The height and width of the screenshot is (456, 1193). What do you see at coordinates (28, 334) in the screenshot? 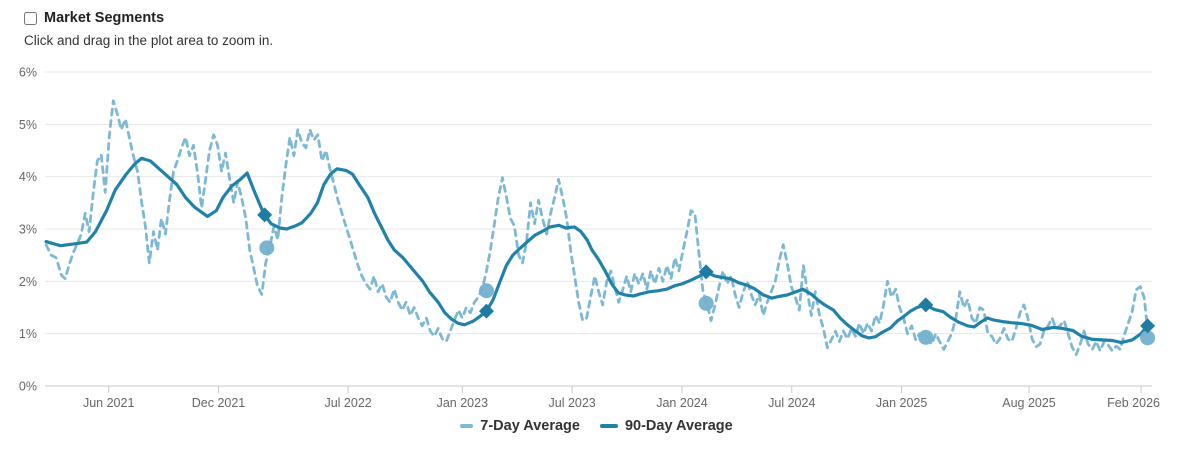
I see `y-axis-label: 1%` at bounding box center [28, 334].